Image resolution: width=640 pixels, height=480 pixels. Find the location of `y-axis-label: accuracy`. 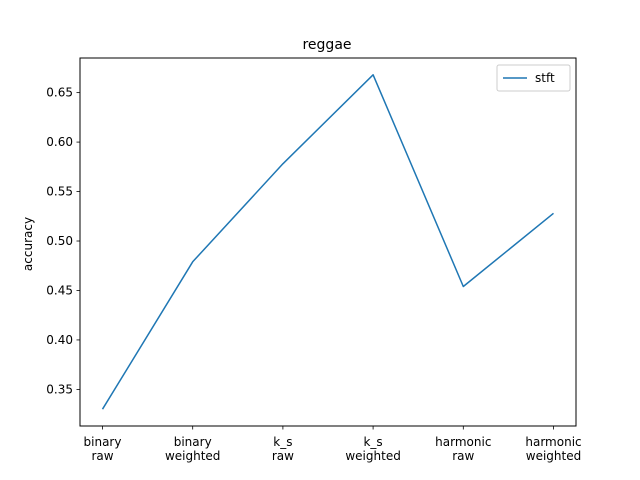

y-axis-label: accuracy is located at coordinates (28, 244).